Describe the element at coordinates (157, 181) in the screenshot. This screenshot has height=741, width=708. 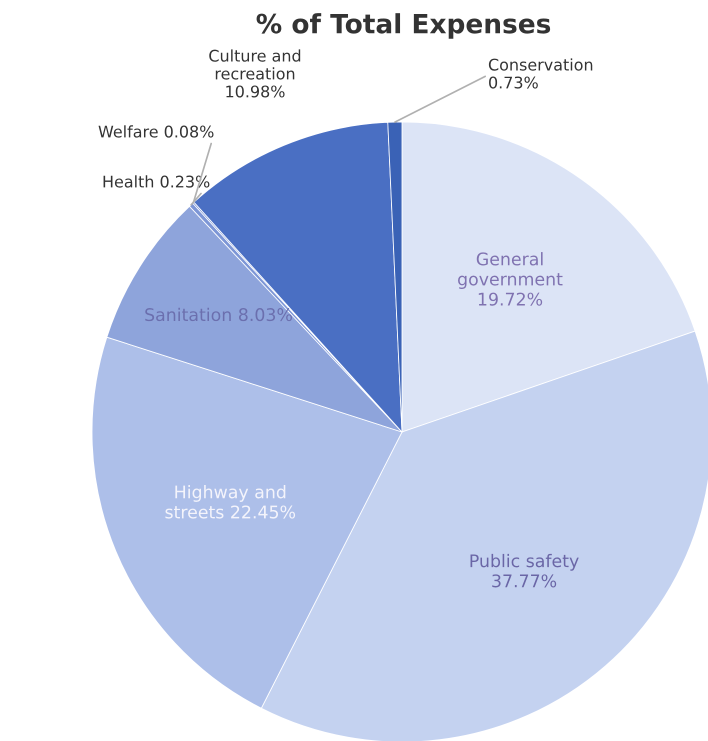
I see `slice-label: Health 0.23%` at that location.